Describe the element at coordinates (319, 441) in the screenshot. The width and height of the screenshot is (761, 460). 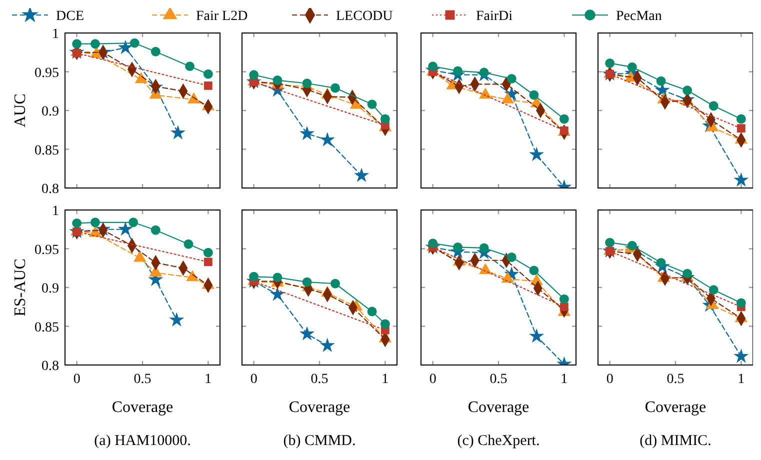
I see `text: (b) CMMD.` at that location.